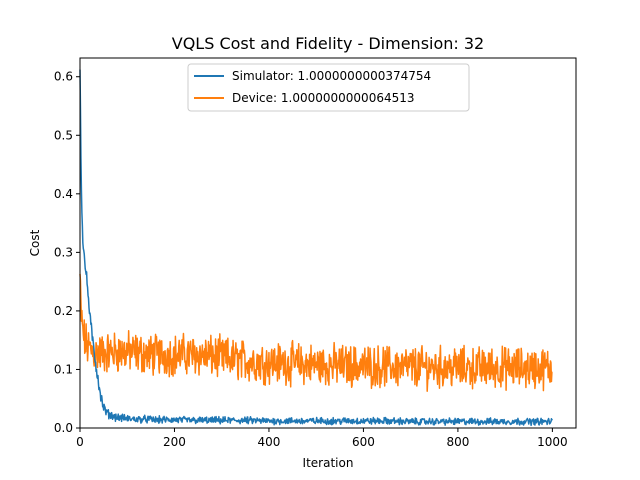 This screenshot has height=480, width=640. I want to click on y-axis-label: Cost, so click(35, 242).